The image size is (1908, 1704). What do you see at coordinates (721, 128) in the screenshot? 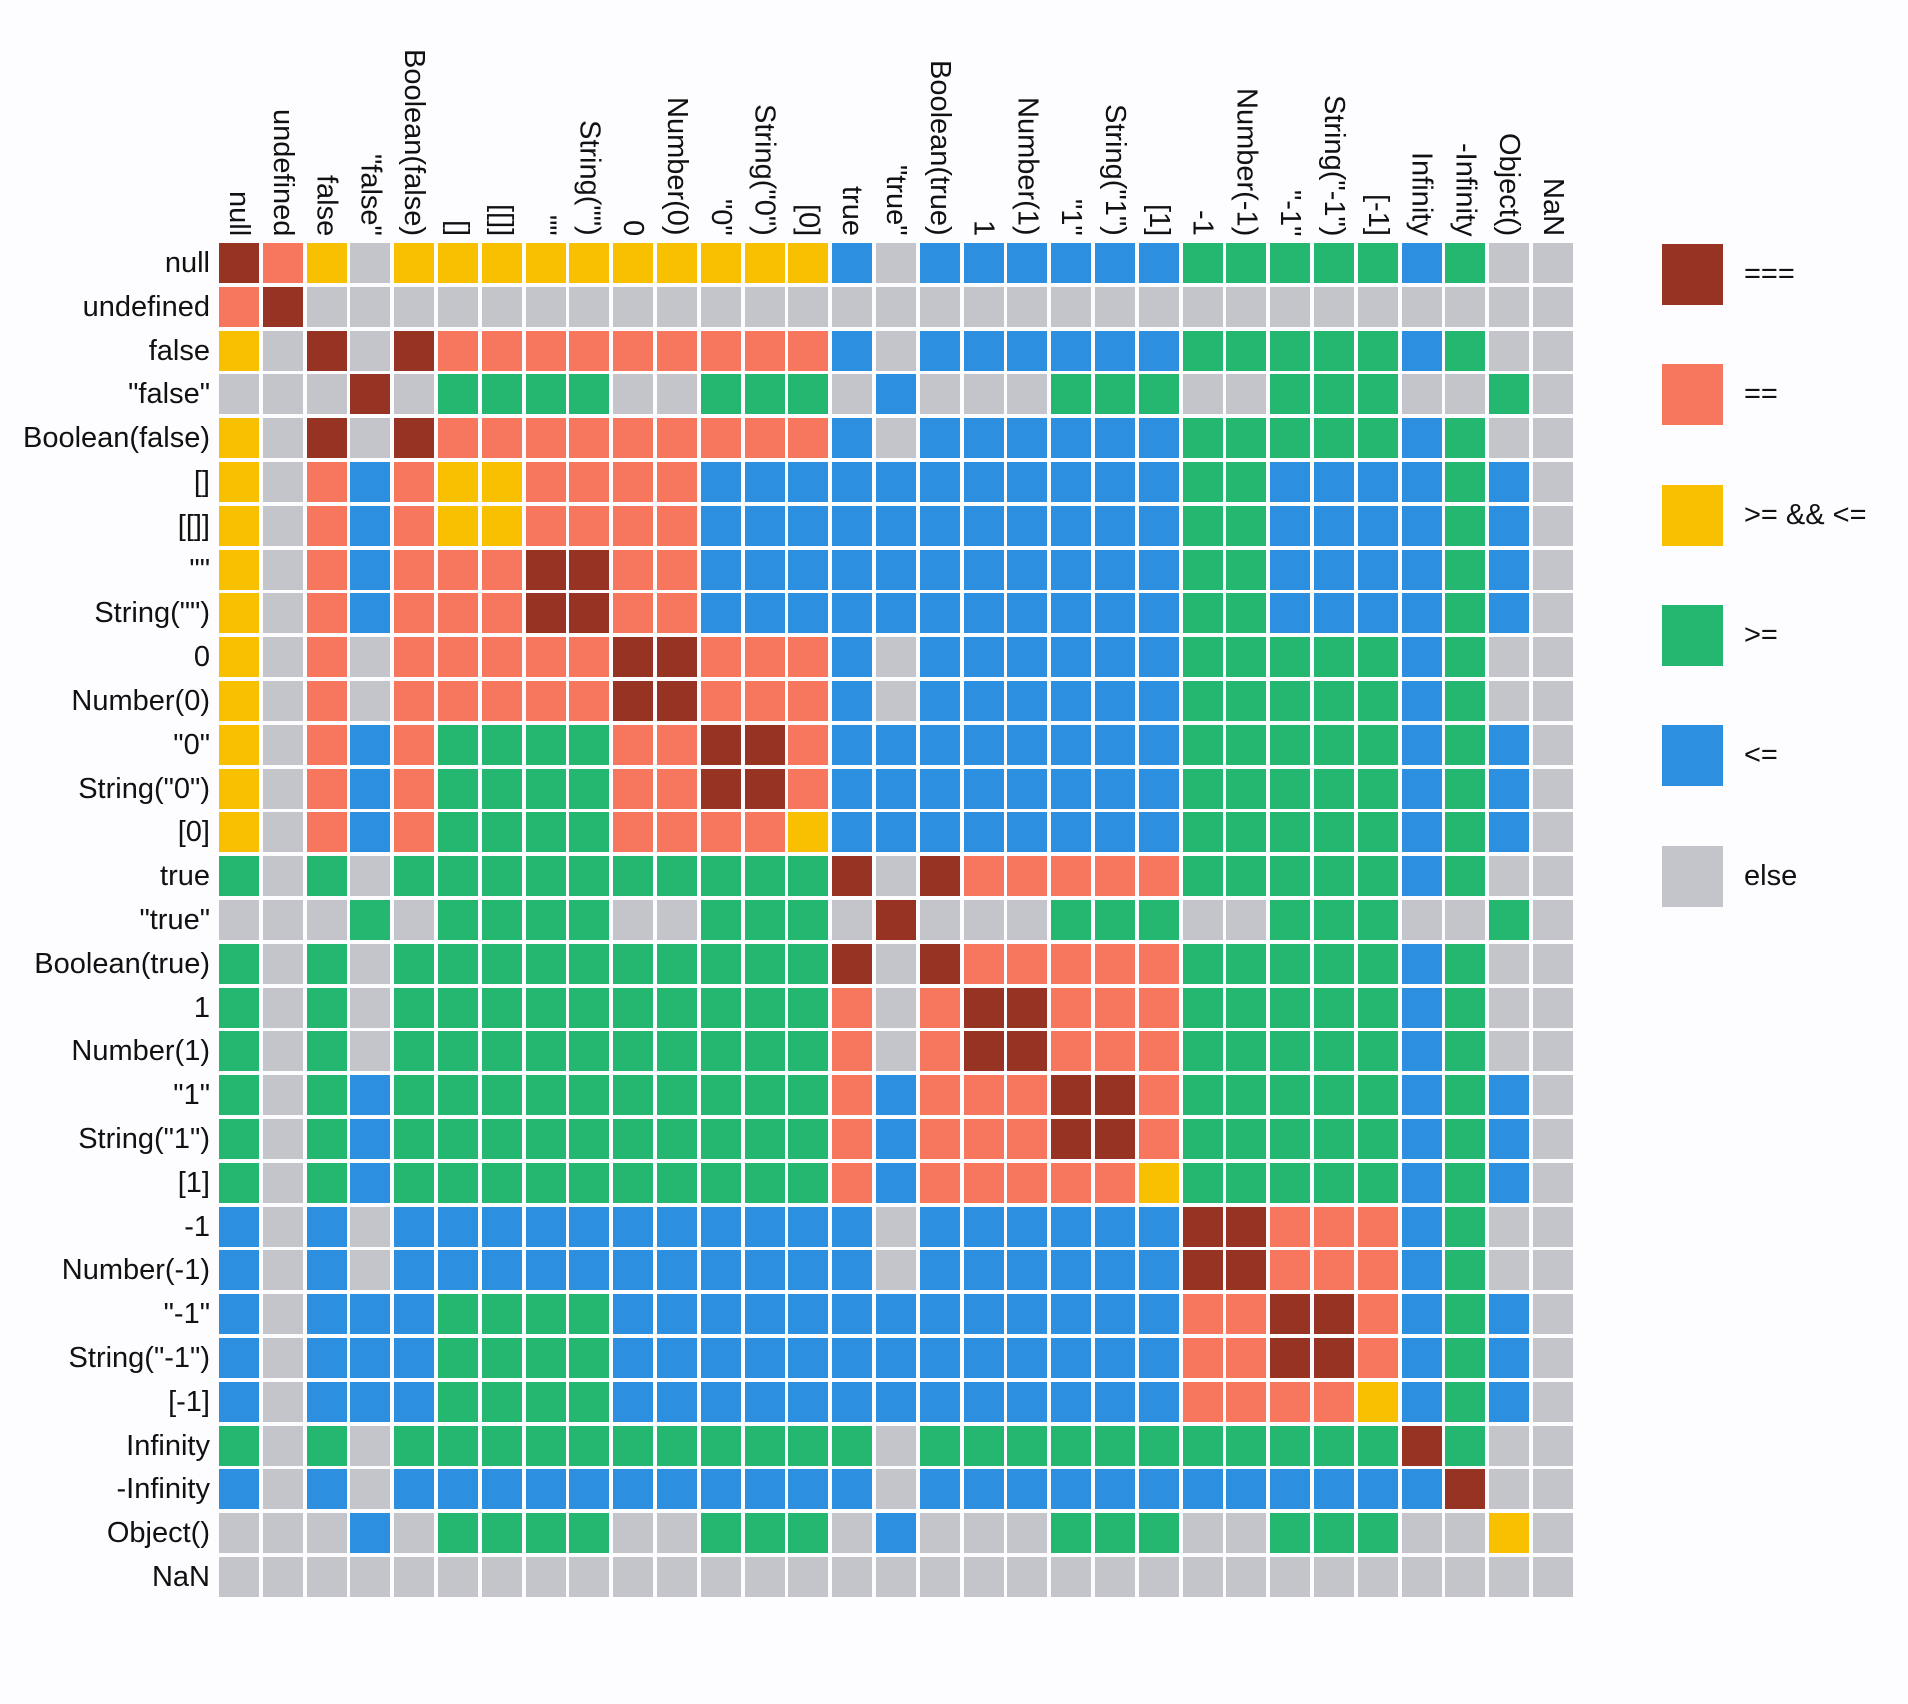
I see `column-label: "0"` at bounding box center [721, 128].